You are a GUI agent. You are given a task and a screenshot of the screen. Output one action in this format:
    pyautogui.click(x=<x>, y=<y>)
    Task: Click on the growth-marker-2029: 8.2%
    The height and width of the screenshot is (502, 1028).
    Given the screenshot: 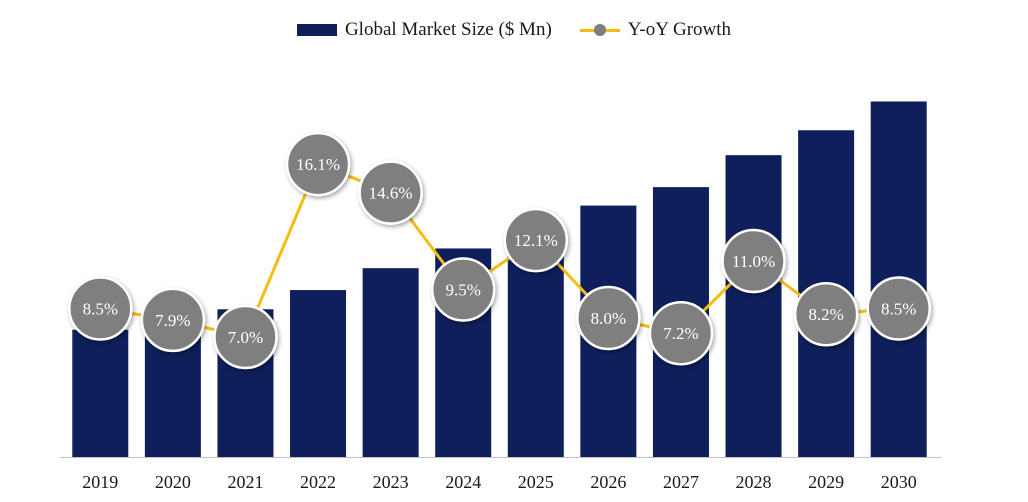 What is the action you would take?
    pyautogui.click(x=826, y=314)
    